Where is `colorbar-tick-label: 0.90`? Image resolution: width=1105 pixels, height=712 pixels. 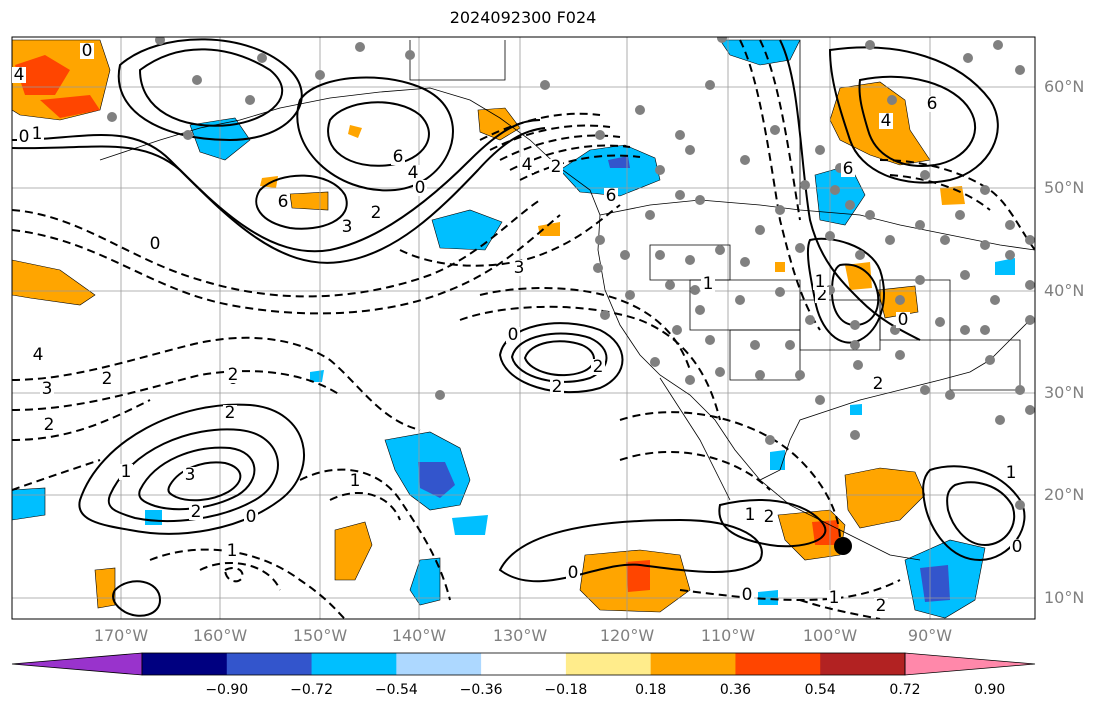
colorbar-tick-label: 0.90 is located at coordinates (990, 690).